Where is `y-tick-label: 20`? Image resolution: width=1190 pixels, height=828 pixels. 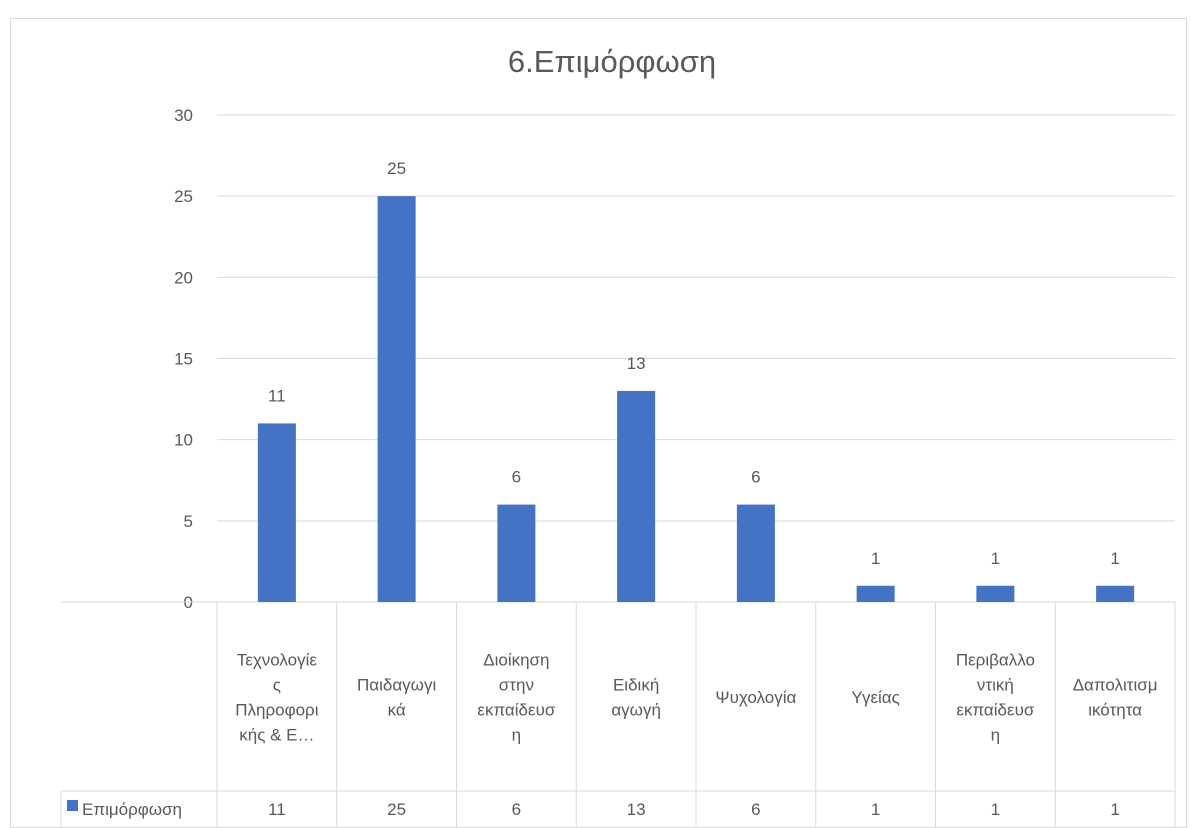
y-tick-label: 20 is located at coordinates (183, 277).